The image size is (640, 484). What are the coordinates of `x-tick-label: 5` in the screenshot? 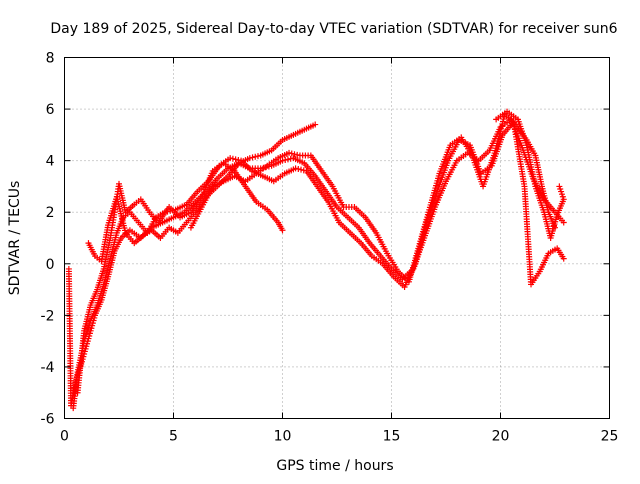 It's located at (173, 437).